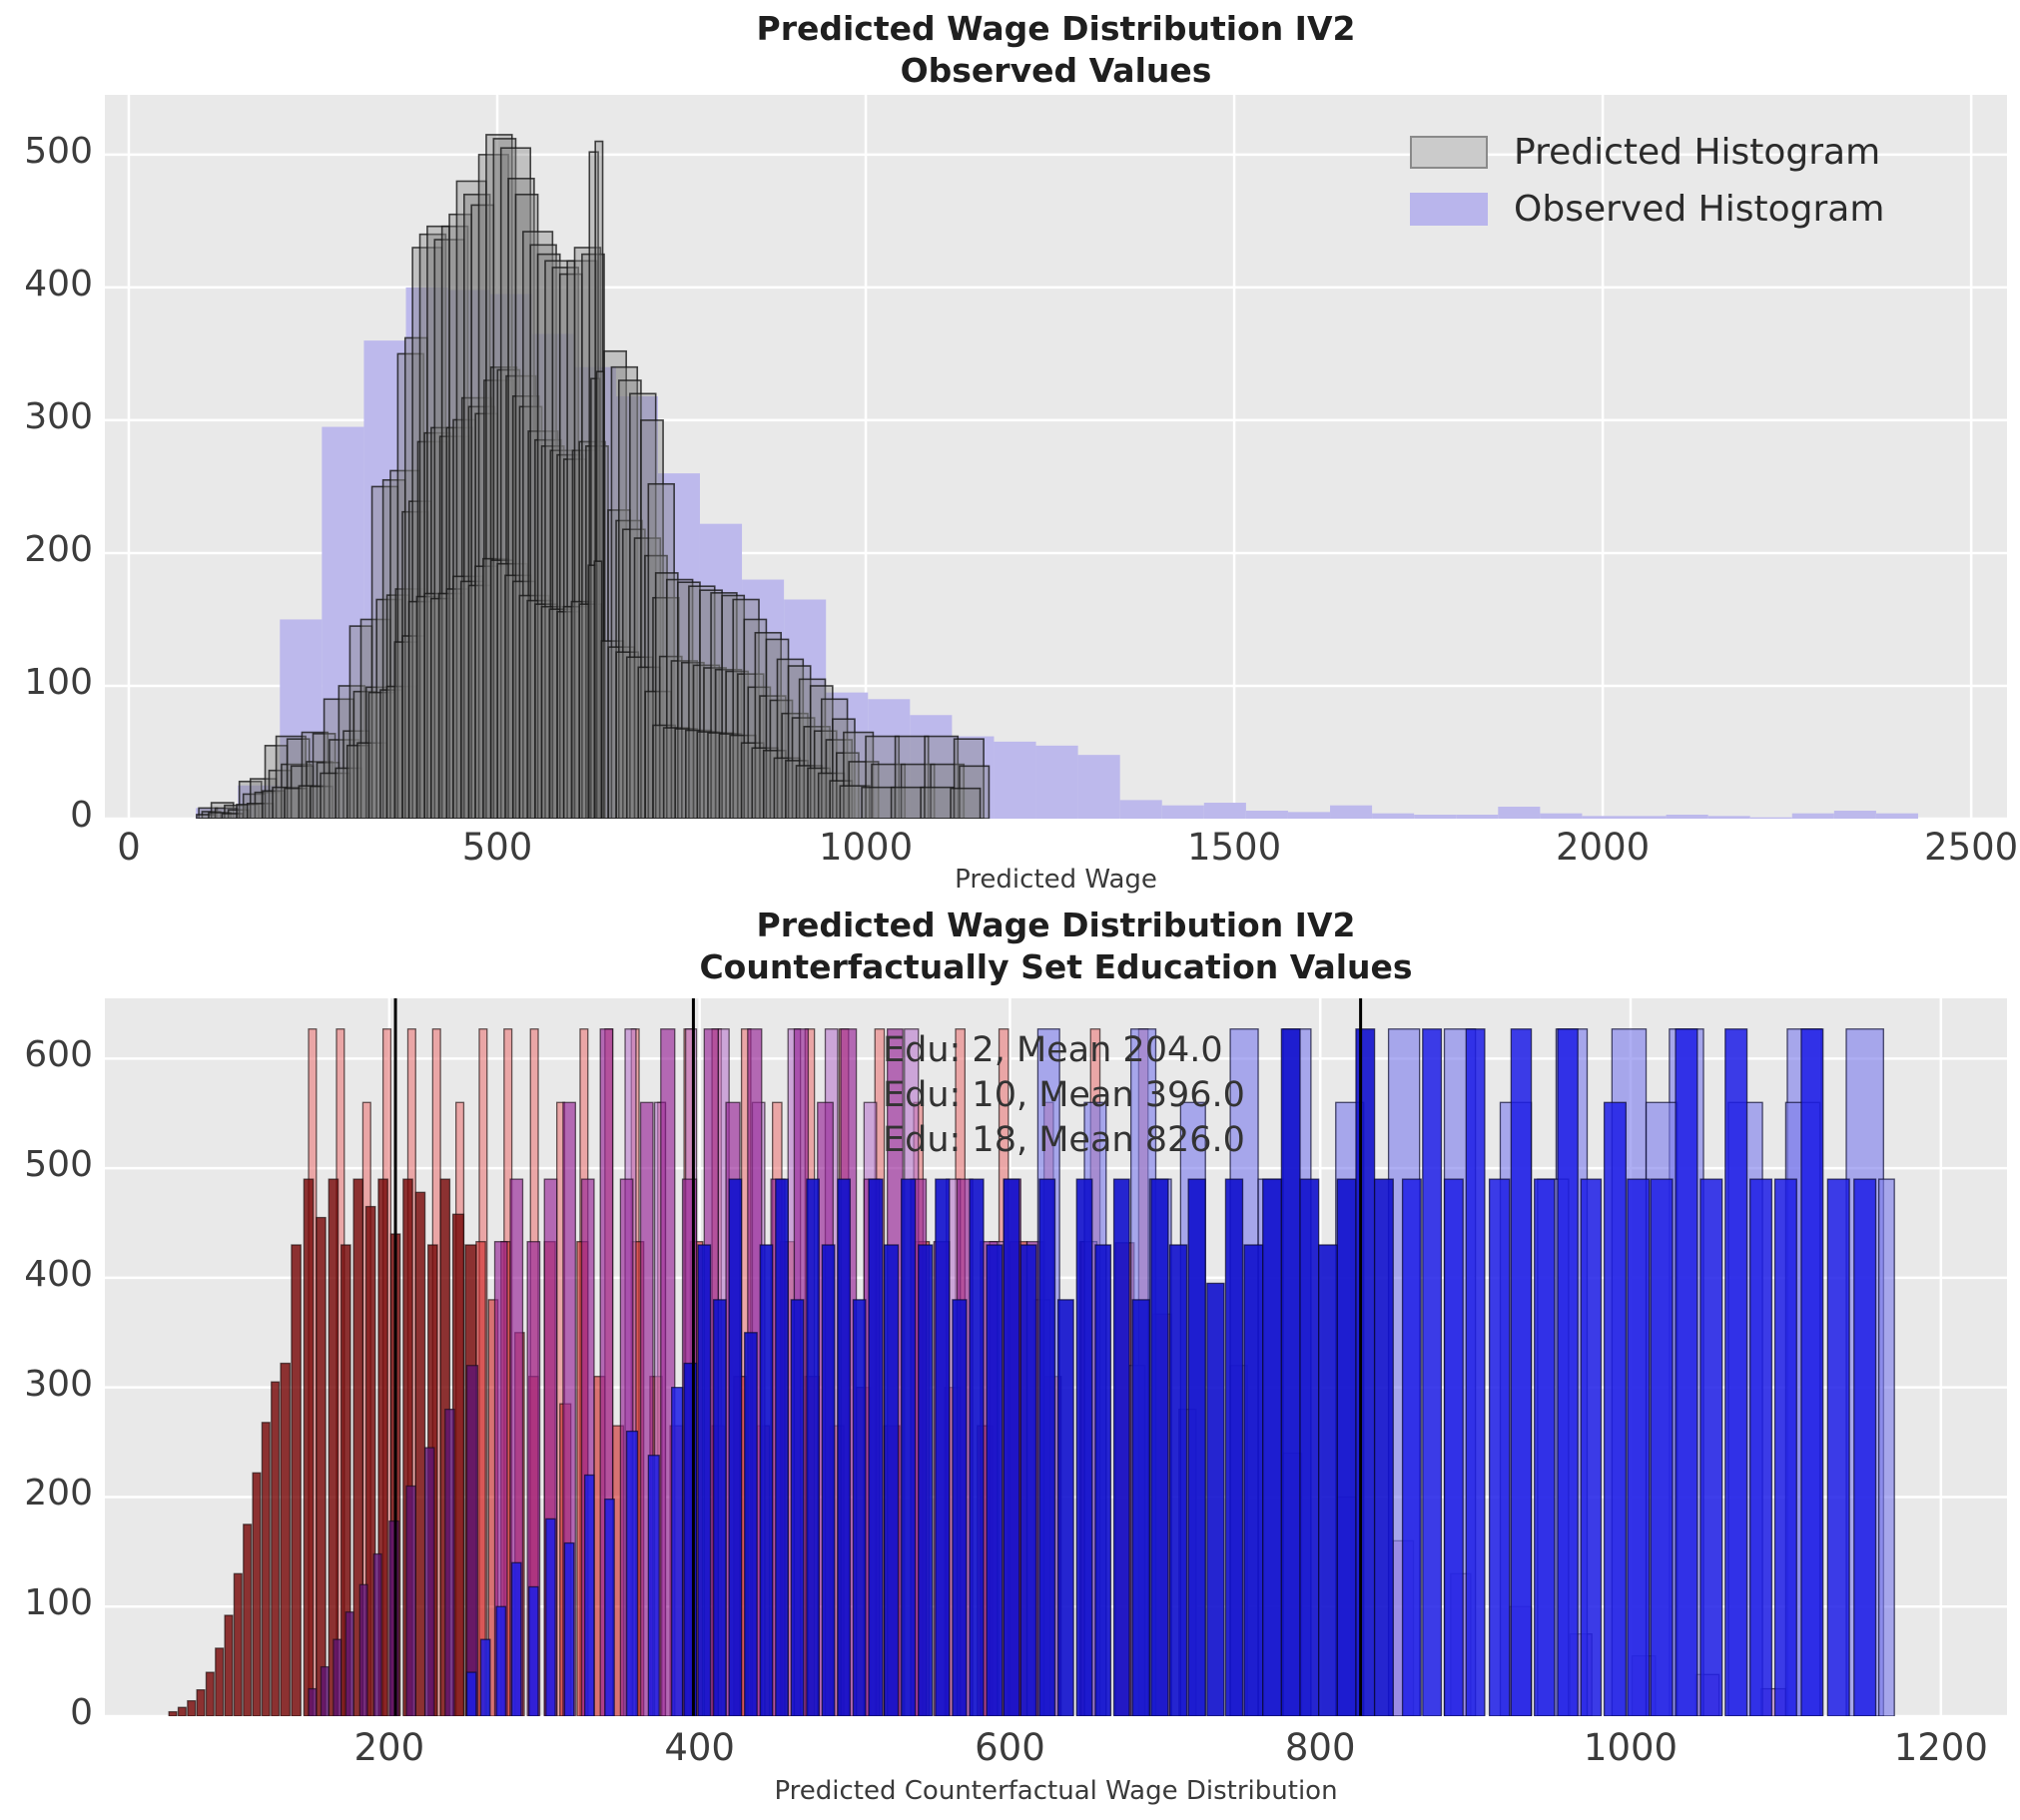 This screenshot has width=2020, height=1820. Describe the element at coordinates (1647, 152) in the screenshot. I see `legend-row-predicted: Predicted Histogram` at that location.